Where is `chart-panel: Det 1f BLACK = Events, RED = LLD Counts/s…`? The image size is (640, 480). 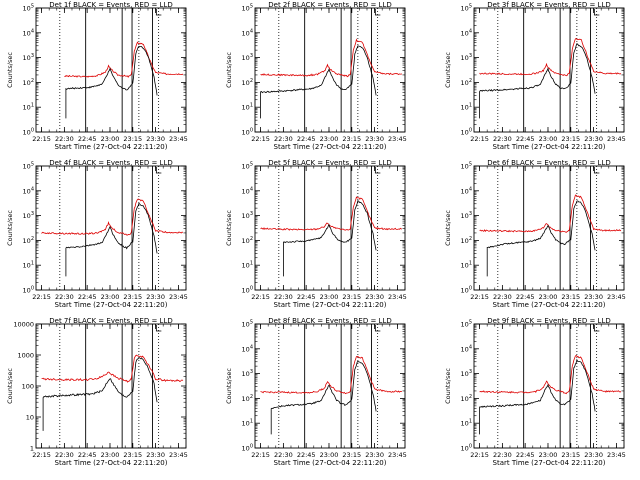
chart-panel: Det 1f BLACK = Events, RED = LLD Counts/s… is located at coordinates (97, 76).